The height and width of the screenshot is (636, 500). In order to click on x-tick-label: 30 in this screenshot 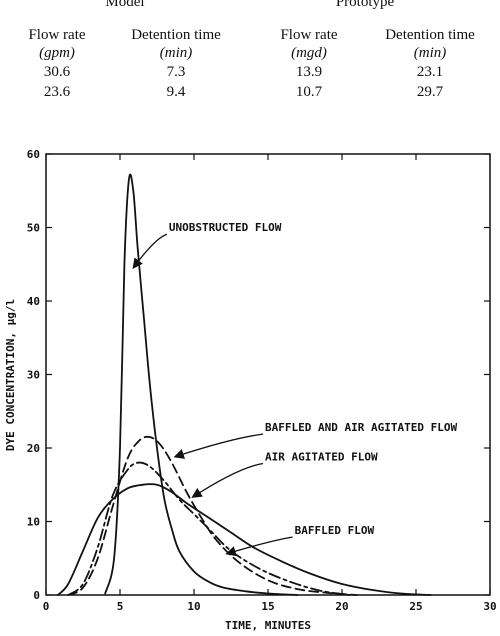, I will do `click(489, 606)`.